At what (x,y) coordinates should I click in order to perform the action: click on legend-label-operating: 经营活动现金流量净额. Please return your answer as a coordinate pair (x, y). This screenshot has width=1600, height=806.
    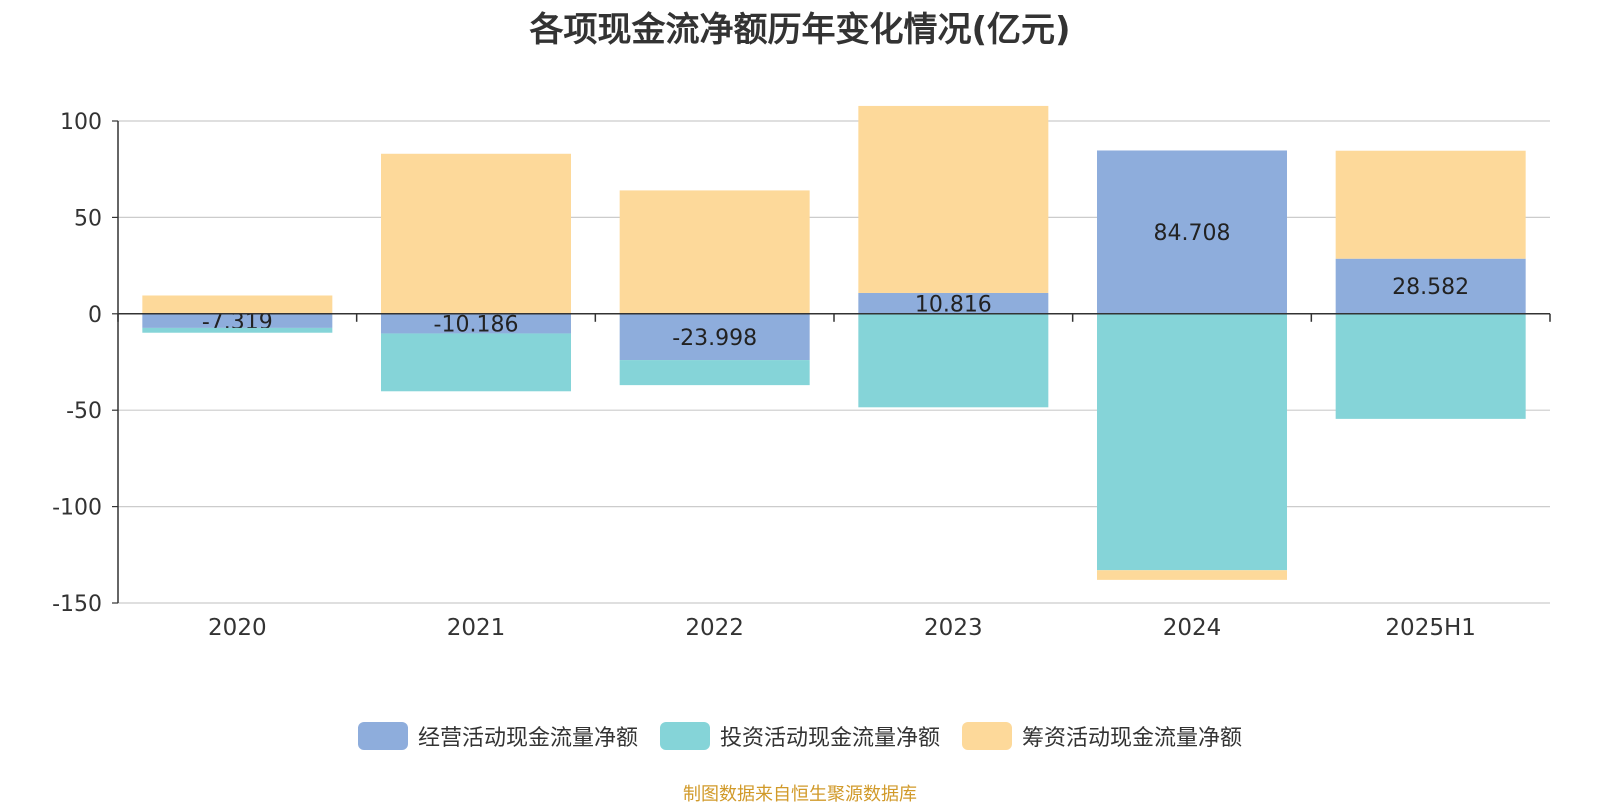
    Looking at the image, I should click on (527, 738).